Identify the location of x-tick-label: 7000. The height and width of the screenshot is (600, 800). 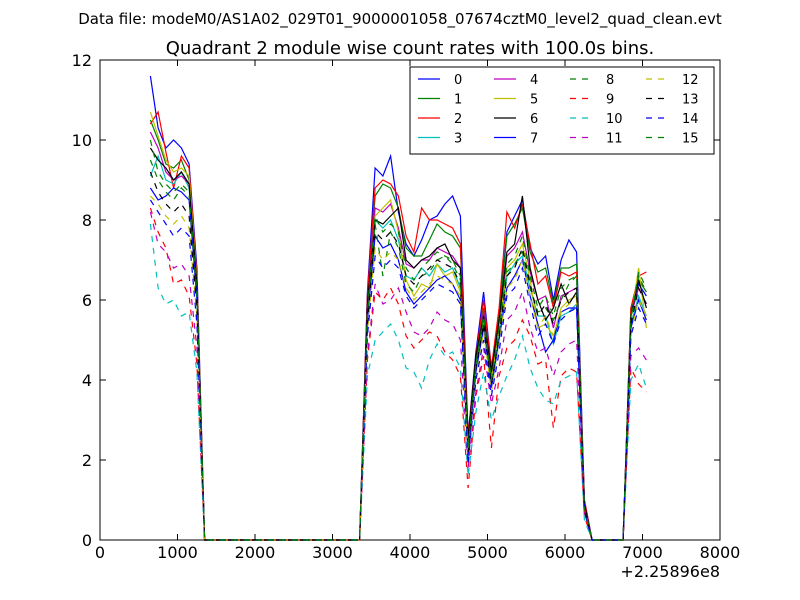
(642, 552).